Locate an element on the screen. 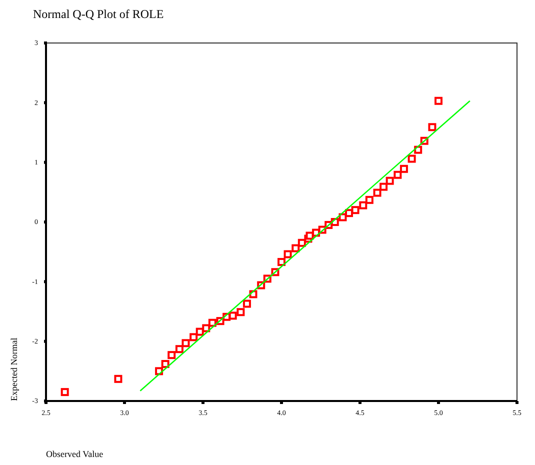  x-axis-title: Observed Value is located at coordinates (75, 454).